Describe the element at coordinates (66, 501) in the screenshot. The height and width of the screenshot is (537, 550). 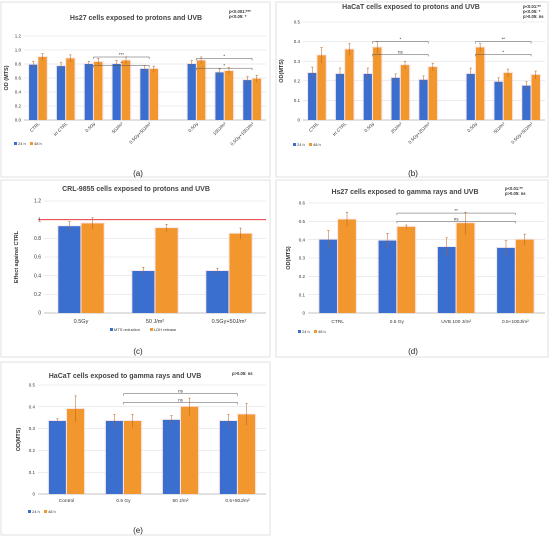
I see `x-tick-label: Control` at that location.